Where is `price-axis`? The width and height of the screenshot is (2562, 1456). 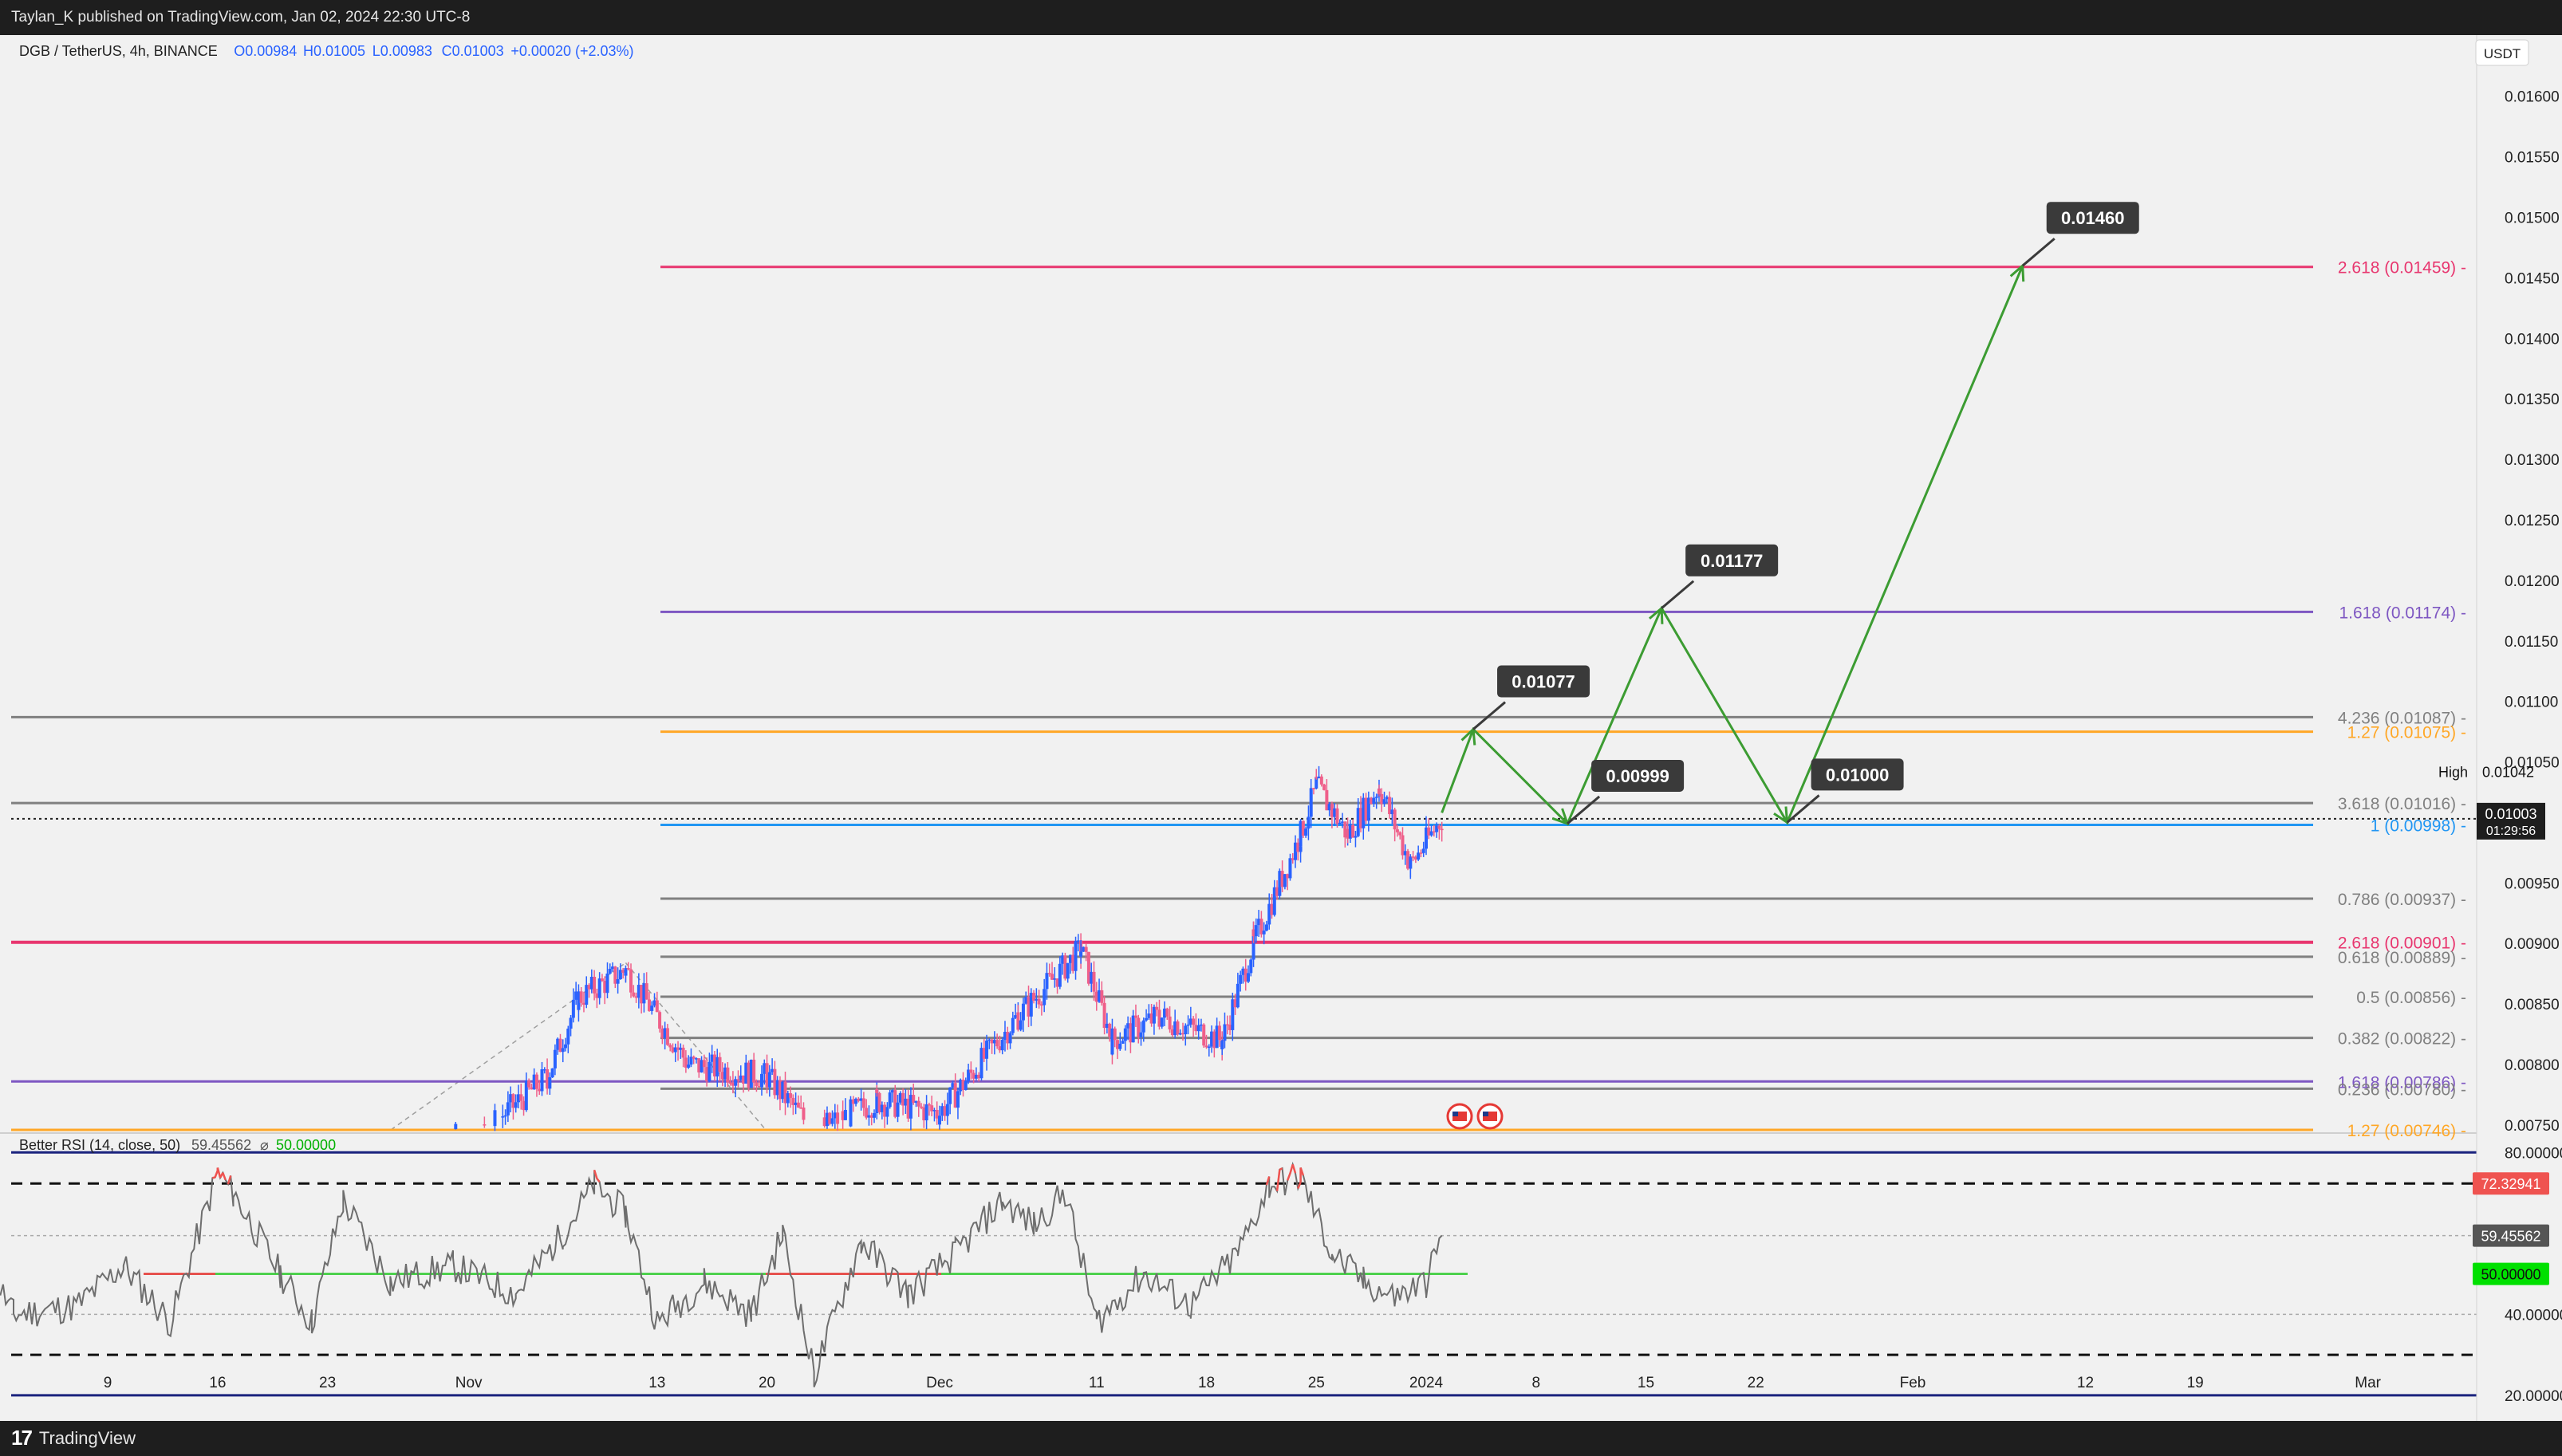
price-axis is located at coordinates (2519, 710).